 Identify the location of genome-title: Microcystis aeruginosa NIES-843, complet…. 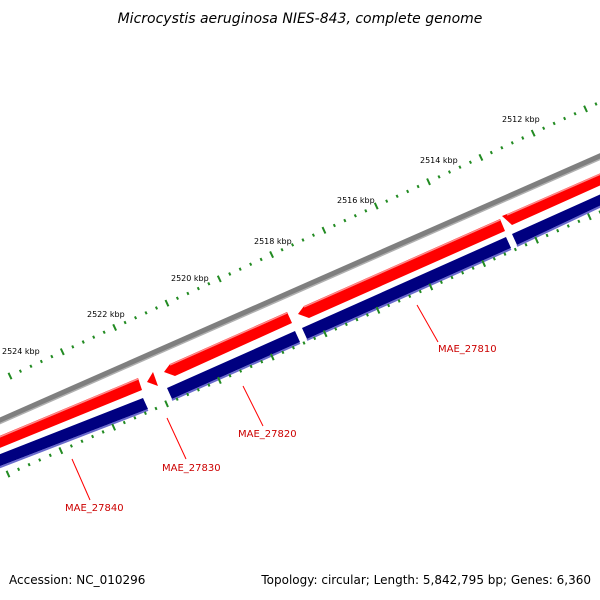
(300, 19).